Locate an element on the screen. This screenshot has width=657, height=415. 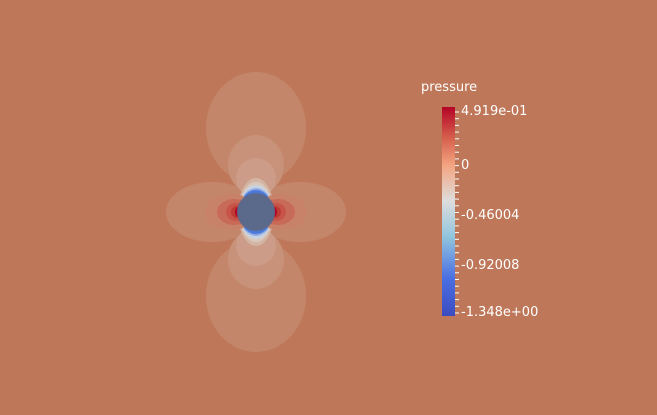
colorbar-tick-label: -1.348e+00 is located at coordinates (500, 312).